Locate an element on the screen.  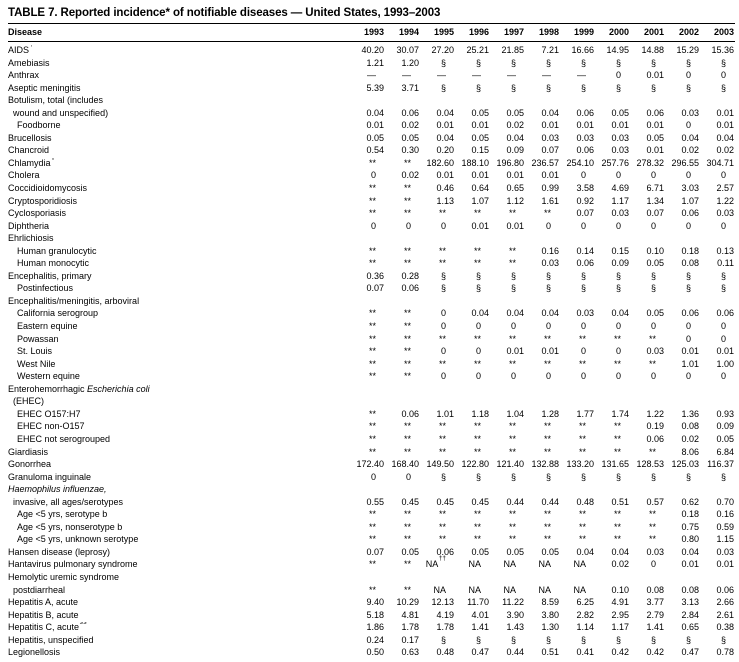
table-row: Haemophilus influenzae, is located at coordinates (371, 490).